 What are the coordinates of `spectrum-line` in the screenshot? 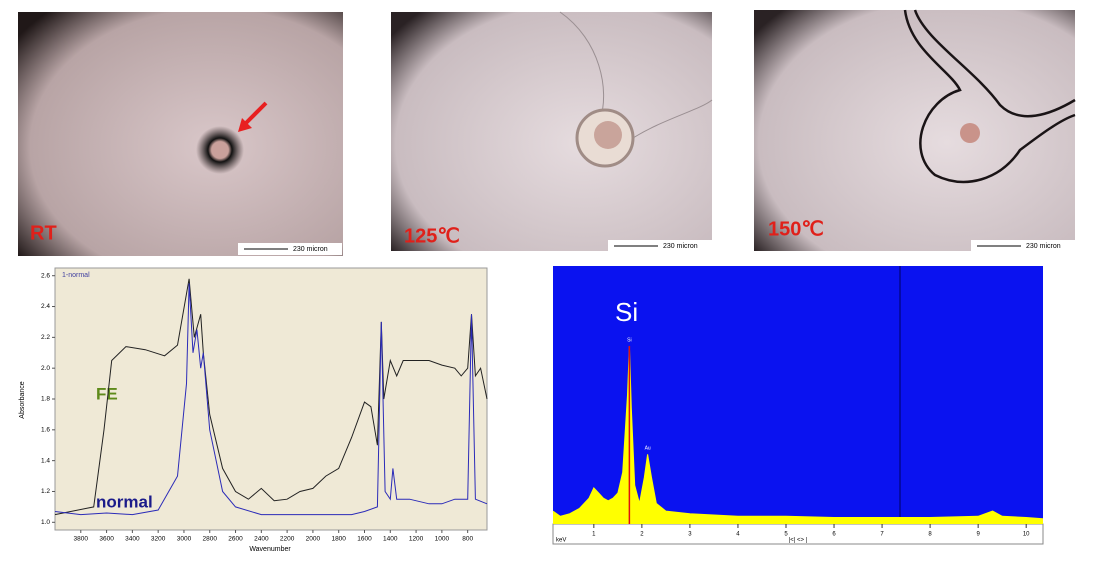 It's located at (798, 432).